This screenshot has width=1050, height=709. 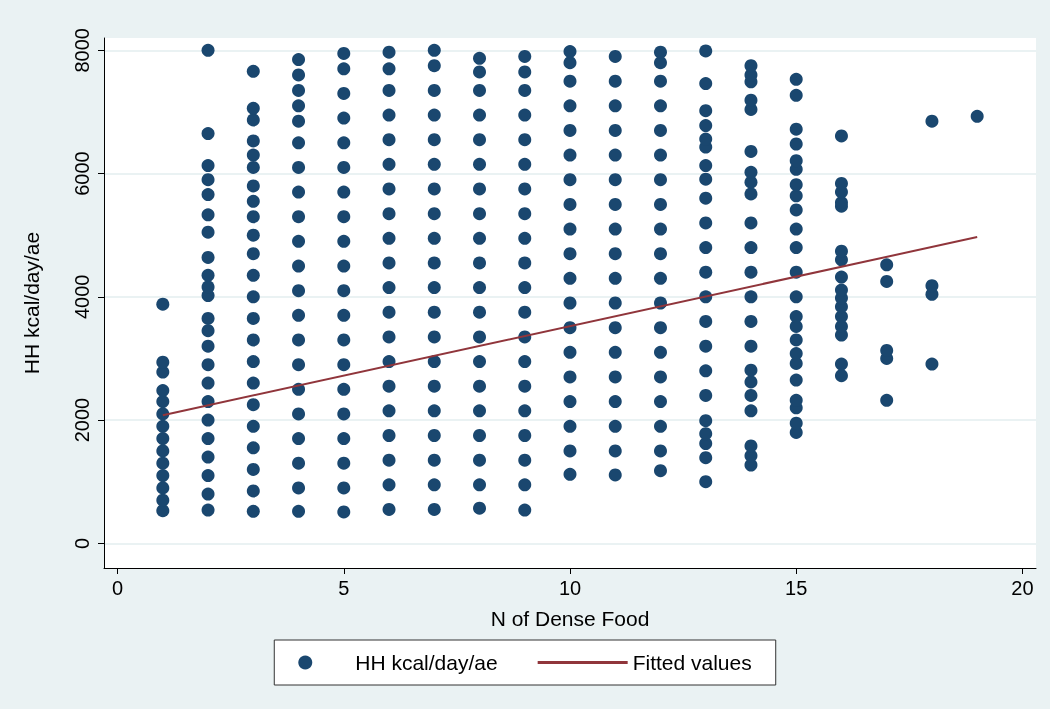 What do you see at coordinates (82, 543) in the screenshot?
I see `y-tick-label: 0` at bounding box center [82, 543].